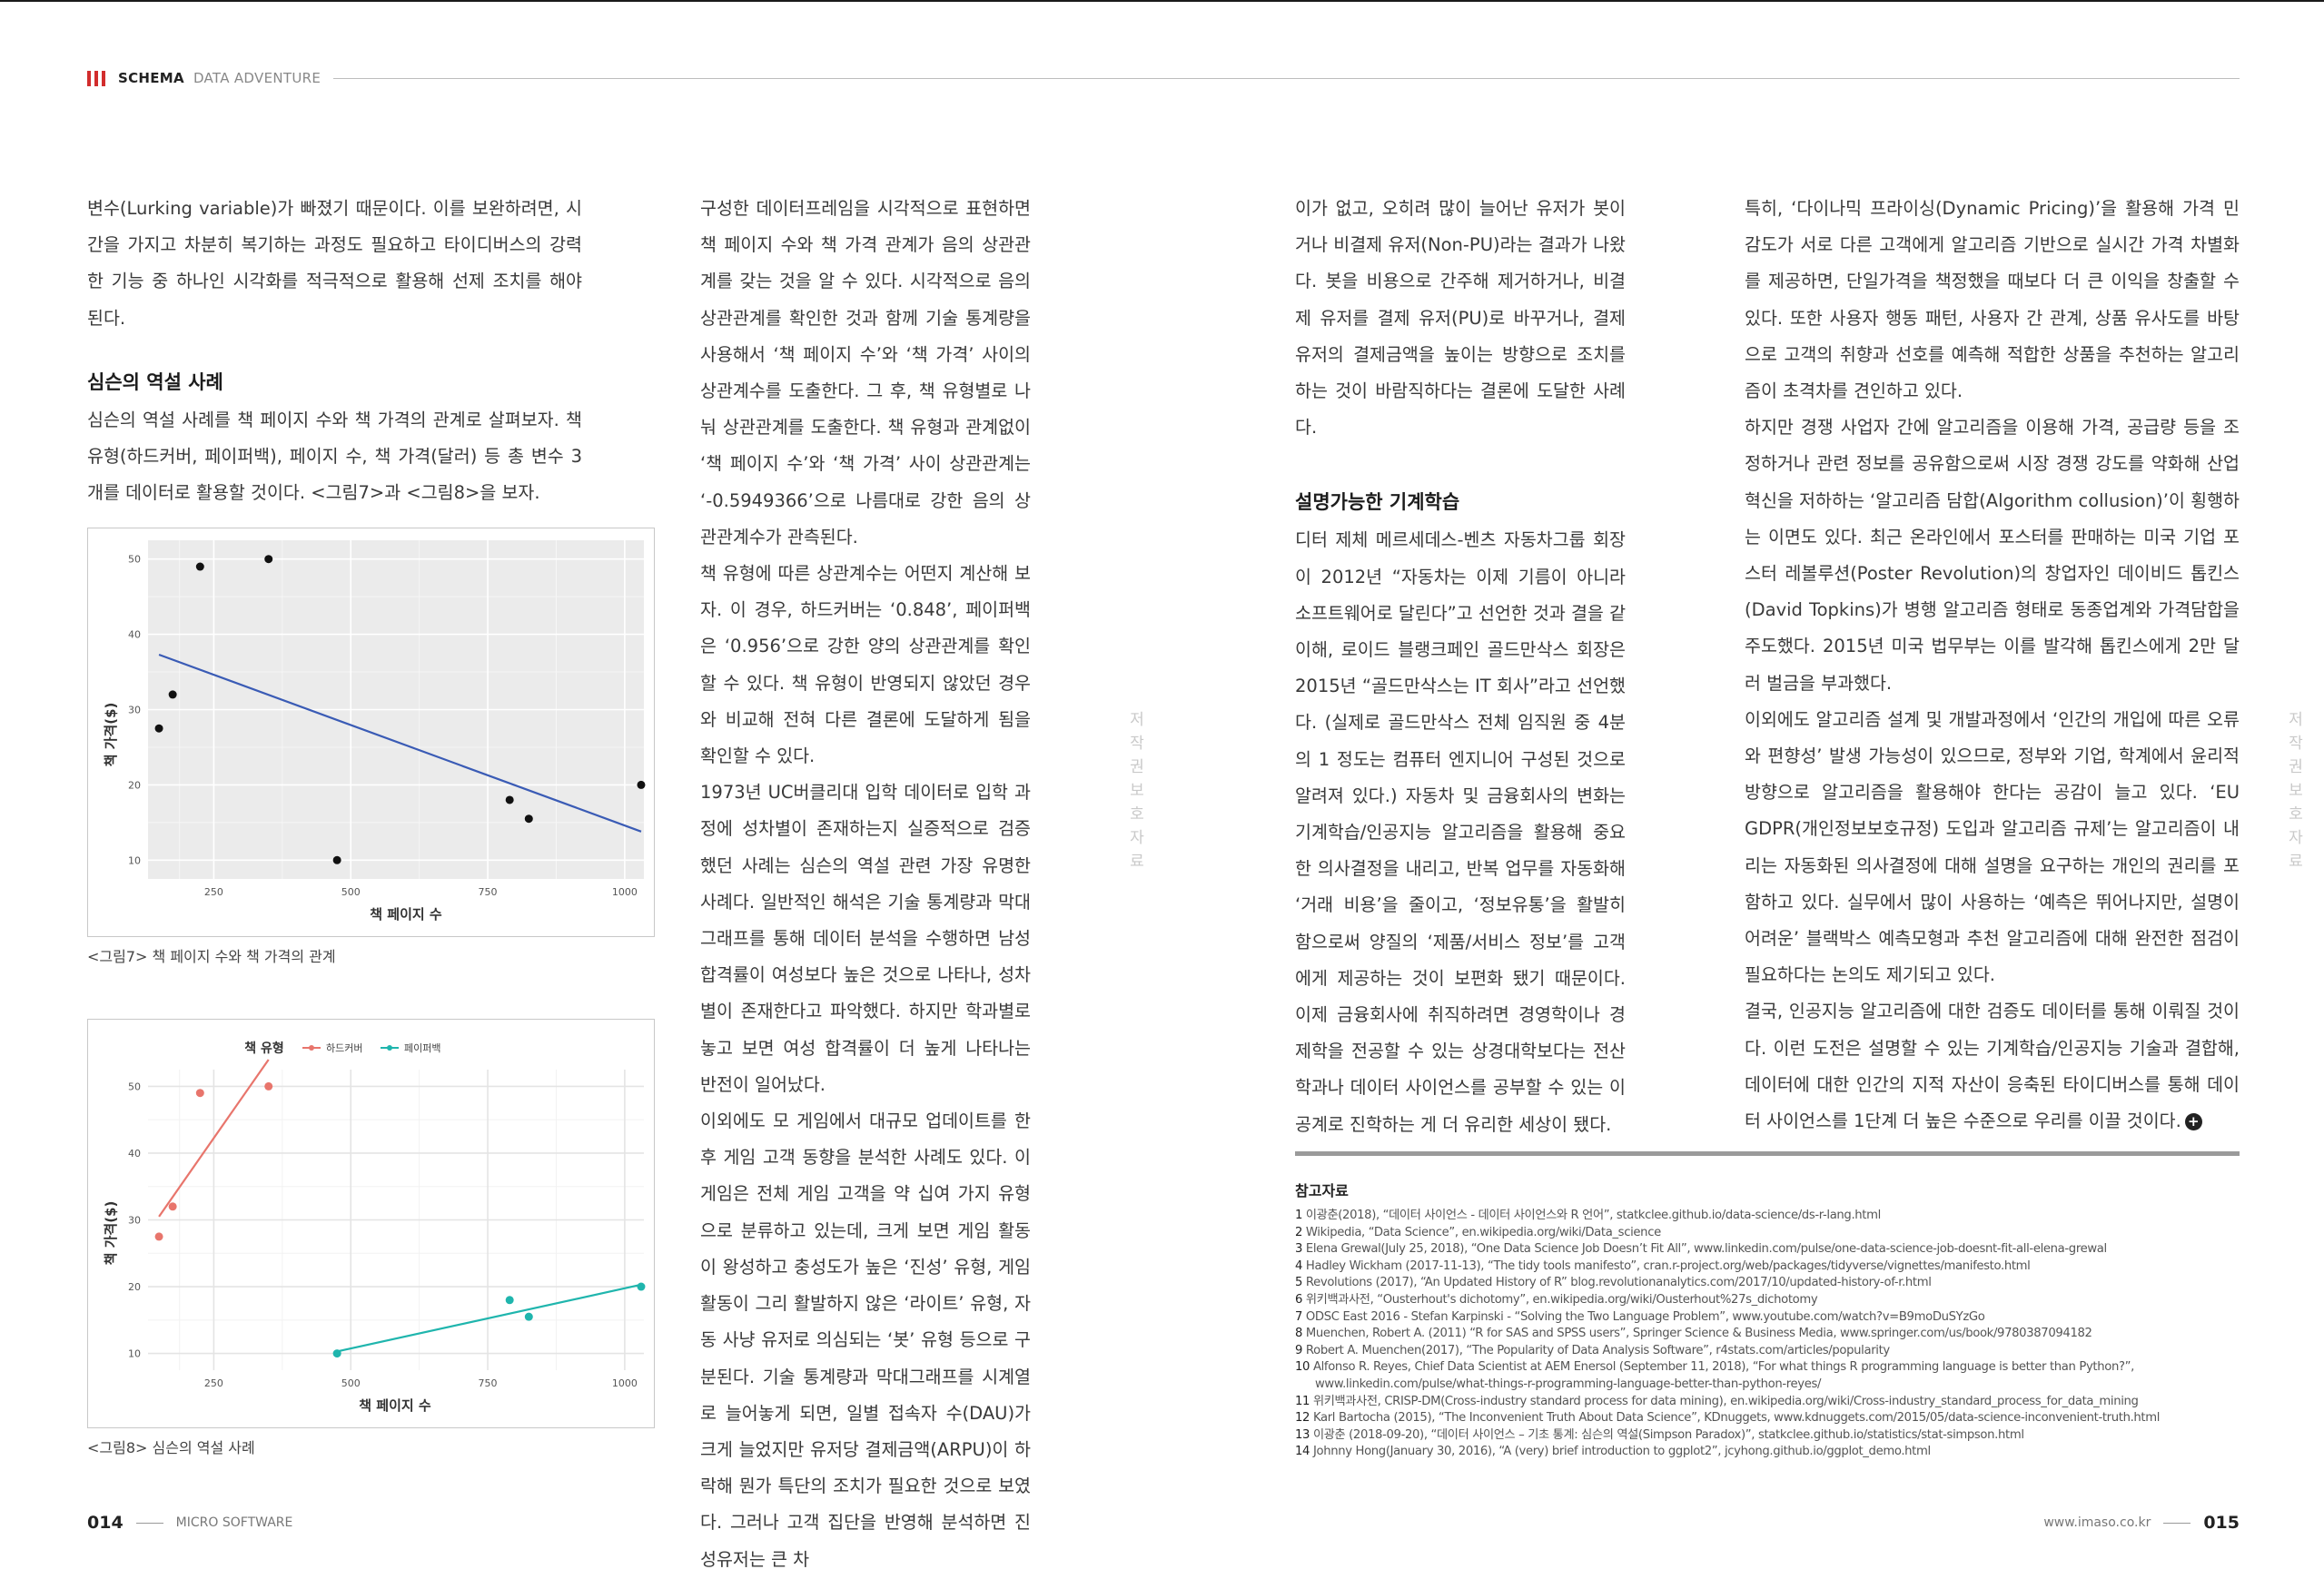 This screenshot has width=2324, height=1589. I want to click on regression-line, so click(400, 743).